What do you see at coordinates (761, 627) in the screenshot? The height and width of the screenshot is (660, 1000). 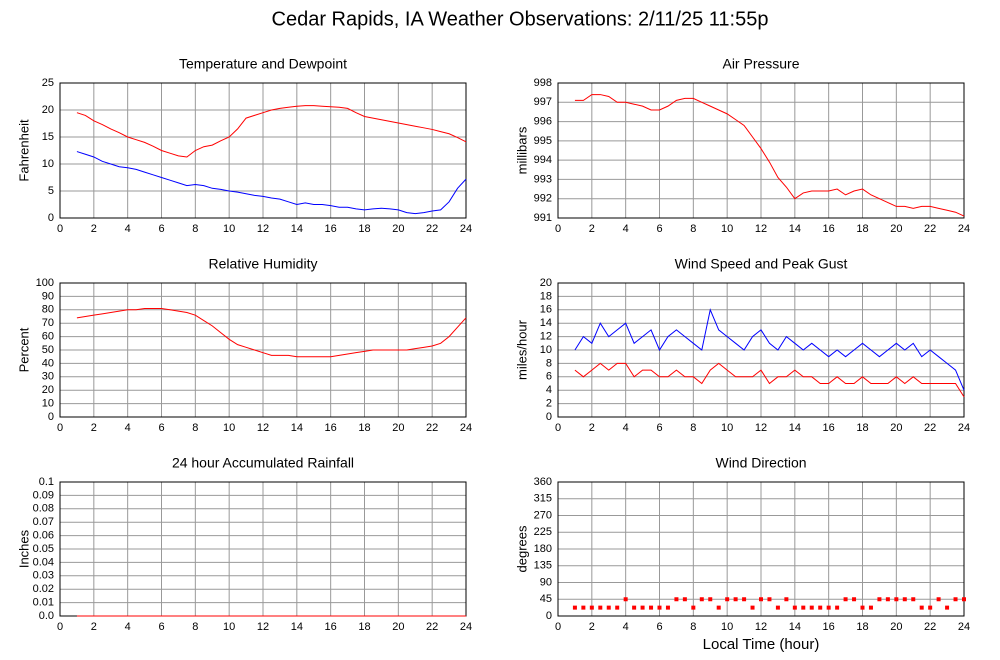 I see `x-tick-label: 12` at bounding box center [761, 627].